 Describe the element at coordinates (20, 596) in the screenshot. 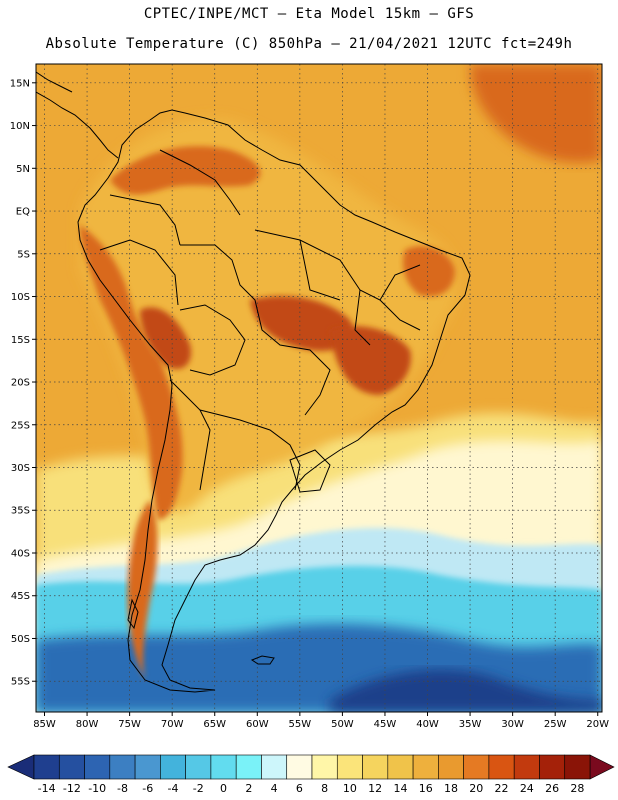

I see `lat-label: 45S` at that location.